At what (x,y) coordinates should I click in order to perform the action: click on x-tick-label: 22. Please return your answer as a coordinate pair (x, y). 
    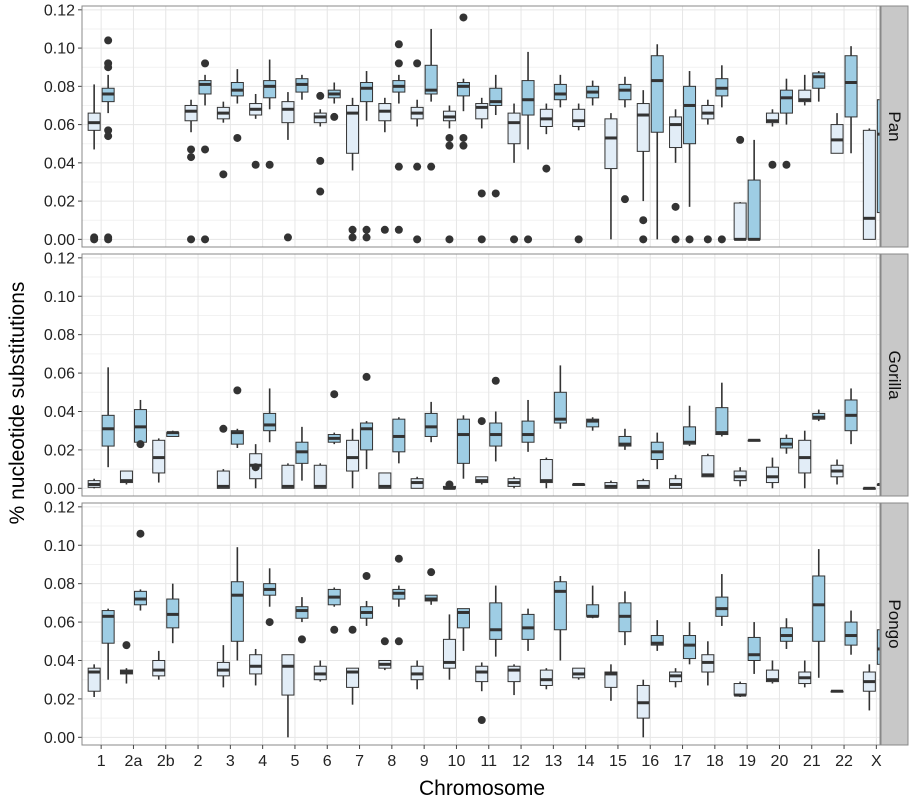
    Looking at the image, I should click on (844, 761).